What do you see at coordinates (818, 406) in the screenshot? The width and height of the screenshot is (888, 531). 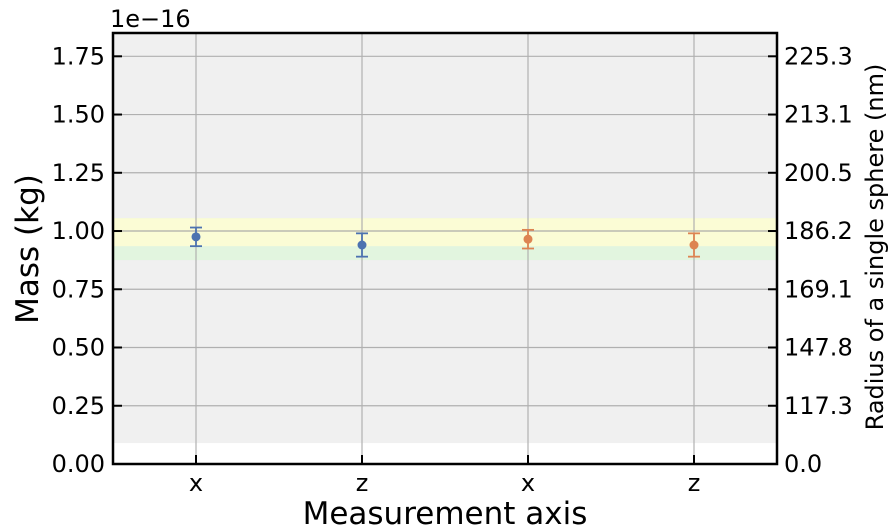 I see `y2-tick-label: 117.3` at bounding box center [818, 406].